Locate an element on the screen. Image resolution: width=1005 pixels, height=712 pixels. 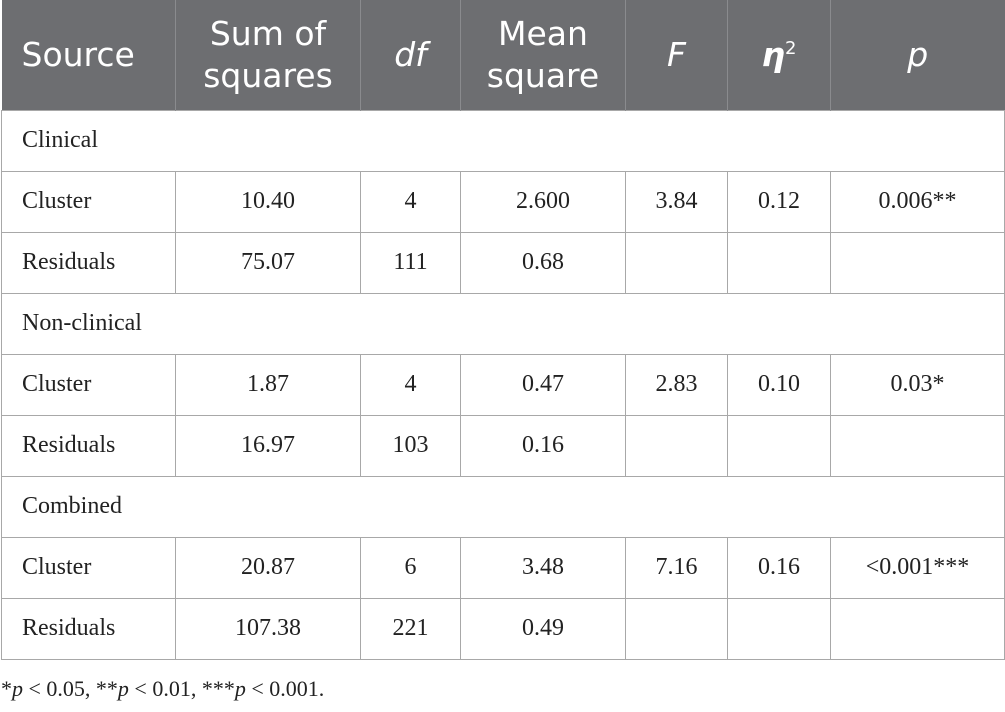
cell: 20.87 is located at coordinates (268, 567).